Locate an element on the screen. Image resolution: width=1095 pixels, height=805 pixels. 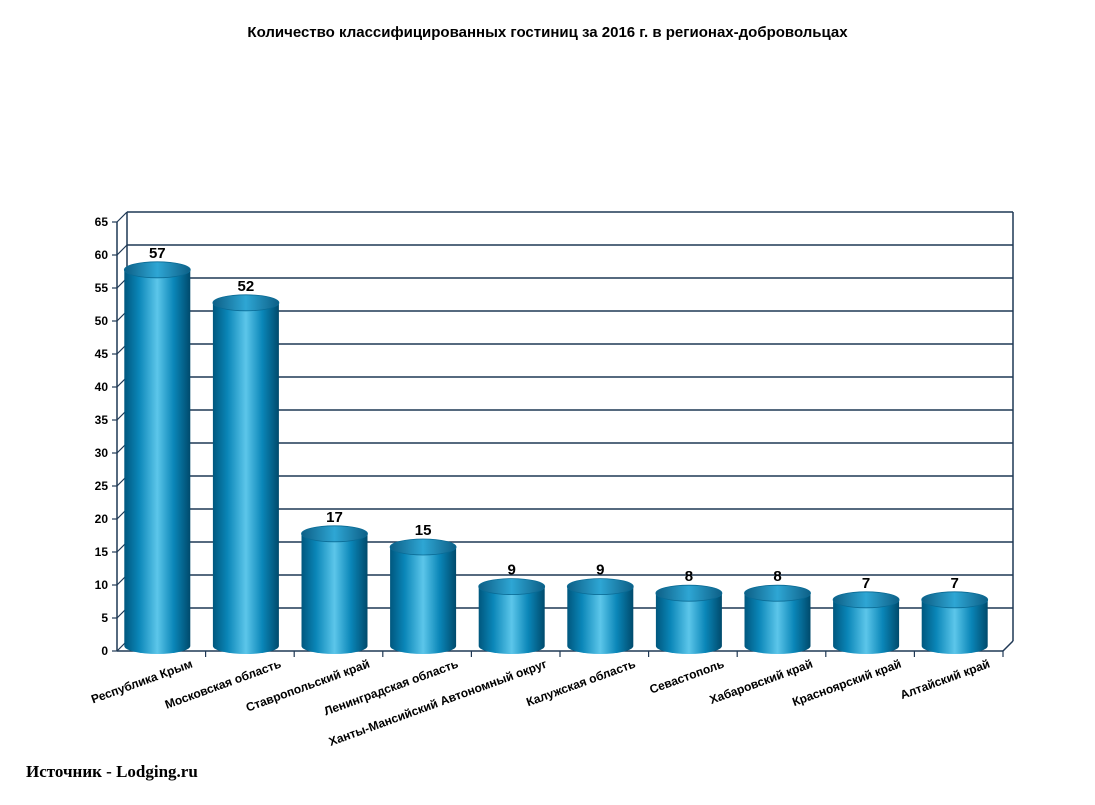
y-tick-label: 10 is located at coordinates (102, 585).